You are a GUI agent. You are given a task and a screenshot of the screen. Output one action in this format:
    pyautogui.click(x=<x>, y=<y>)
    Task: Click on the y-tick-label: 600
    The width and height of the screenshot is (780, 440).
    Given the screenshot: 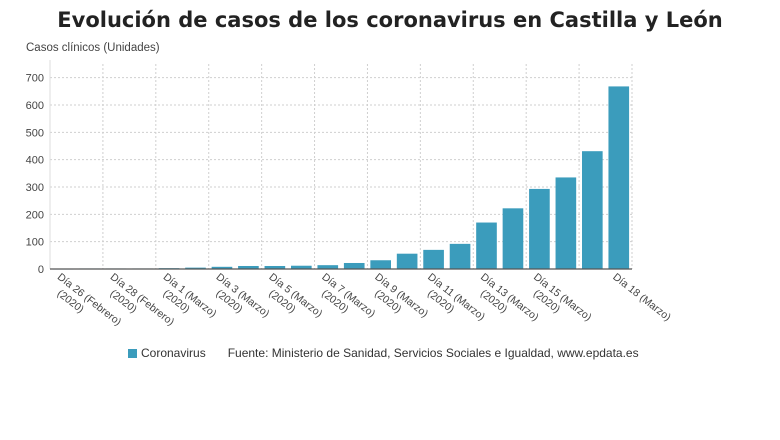 What is the action you would take?
    pyautogui.click(x=35, y=106)
    